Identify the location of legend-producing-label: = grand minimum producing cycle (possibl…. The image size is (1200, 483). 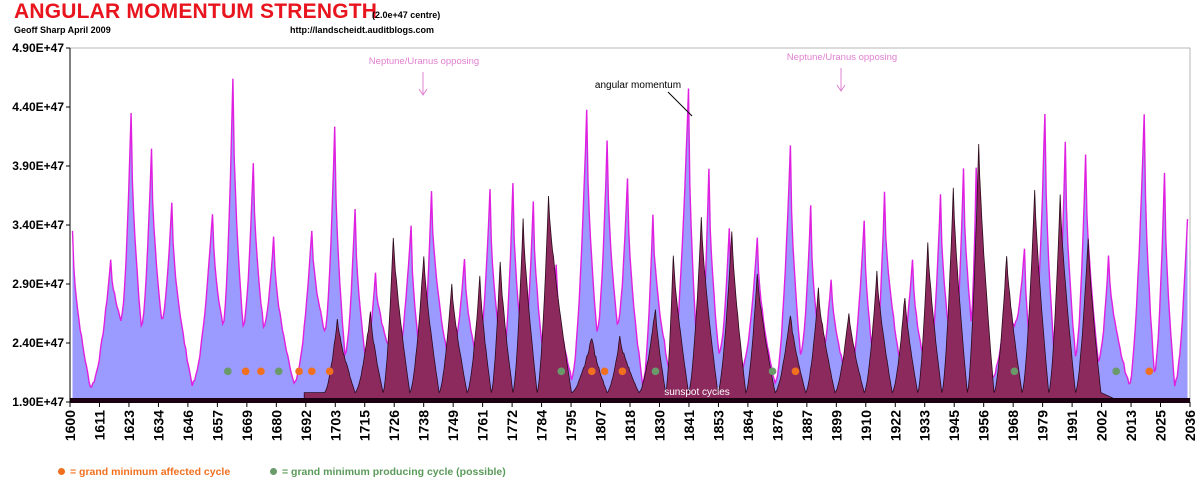
(394, 472).